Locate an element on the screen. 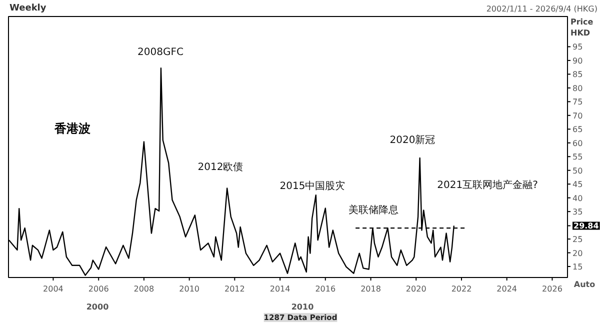 The width and height of the screenshot is (600, 325). y-tick-label: 85 is located at coordinates (577, 75).